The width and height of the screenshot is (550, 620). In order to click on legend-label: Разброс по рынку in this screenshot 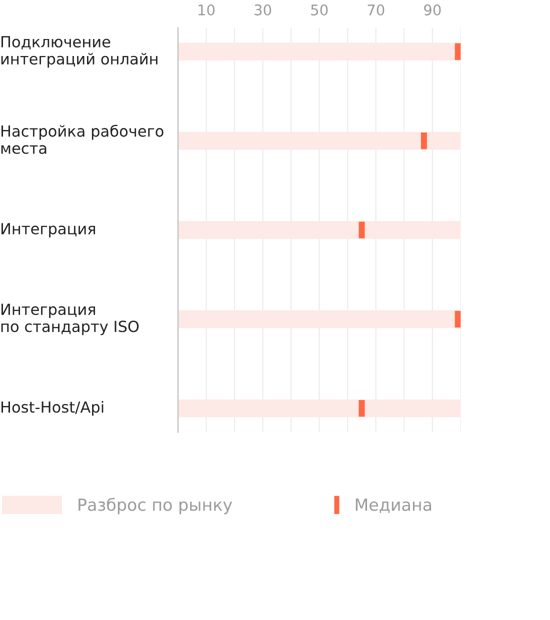, I will do `click(155, 506)`.